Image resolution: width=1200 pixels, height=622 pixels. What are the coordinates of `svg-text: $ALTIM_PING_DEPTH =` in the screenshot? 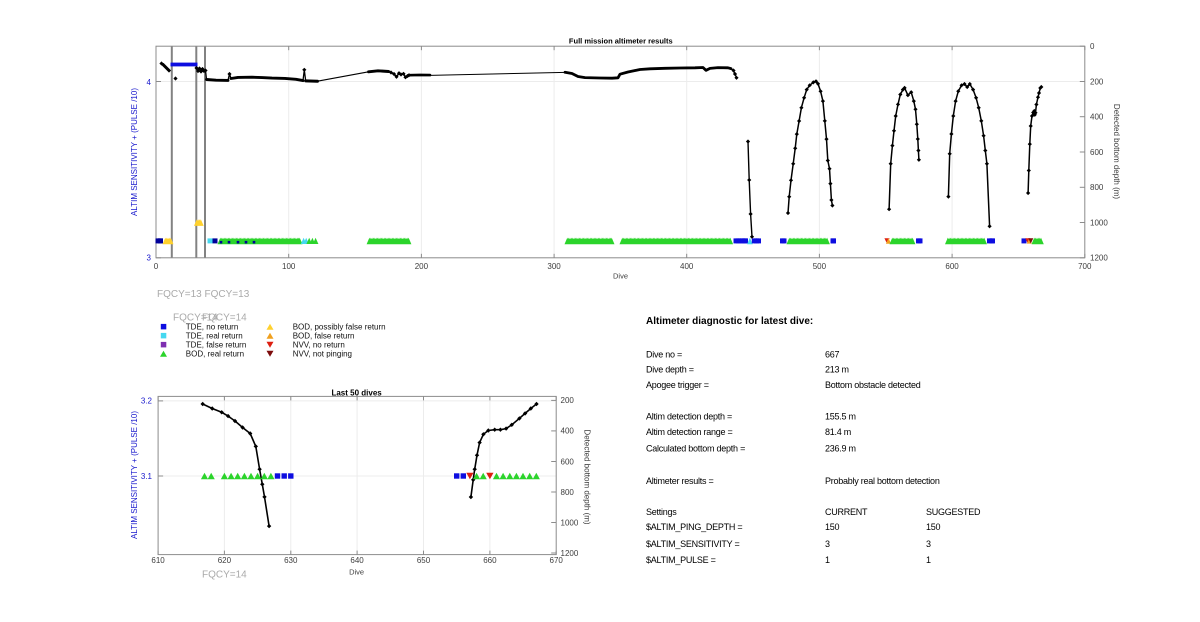 It's located at (694, 527).